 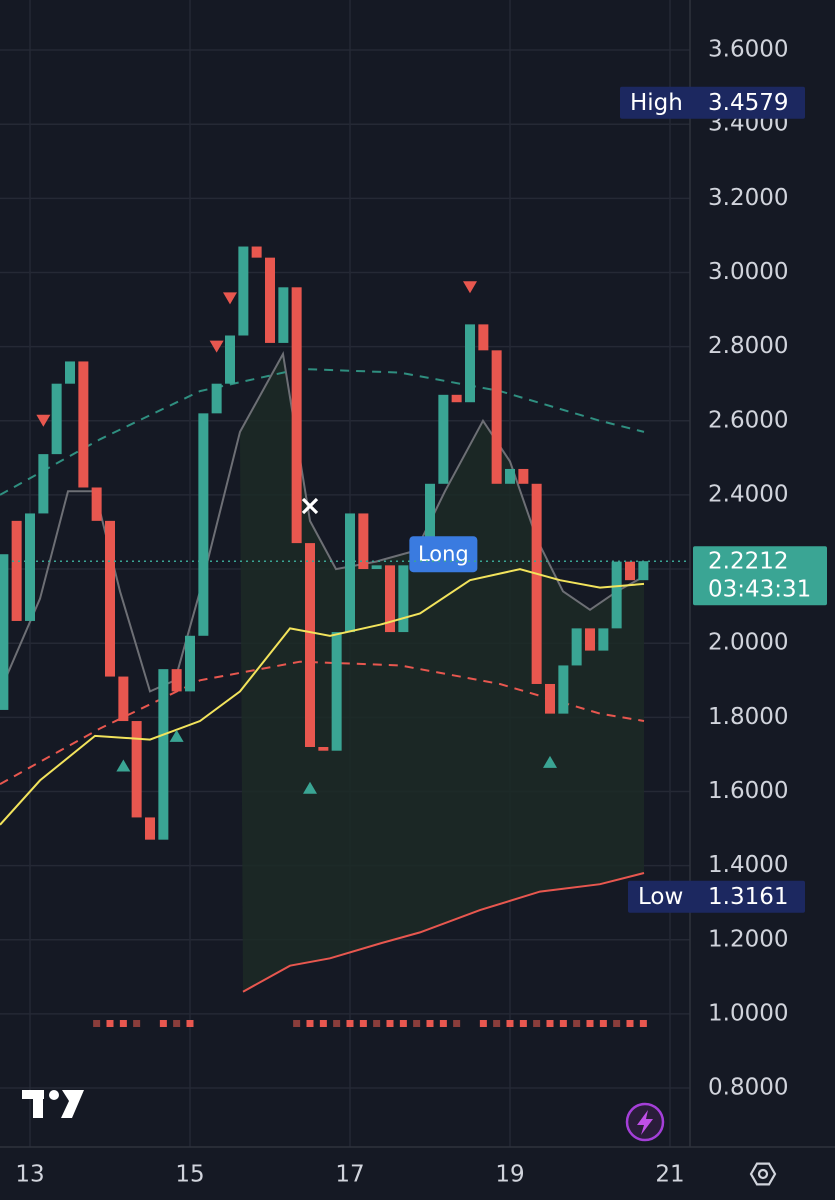 I want to click on low-box, so click(x=716, y=896).